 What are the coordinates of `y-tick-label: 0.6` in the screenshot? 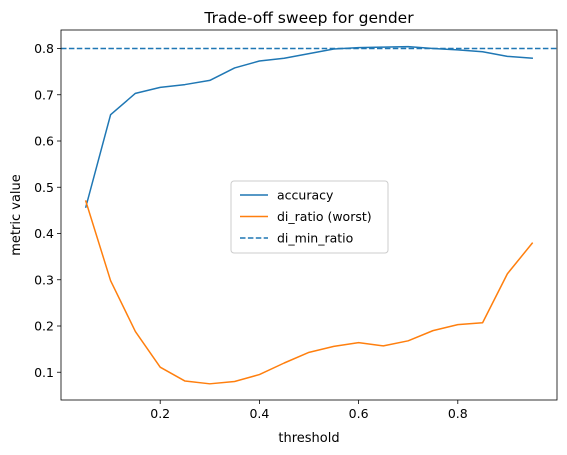 It's located at (44, 141).